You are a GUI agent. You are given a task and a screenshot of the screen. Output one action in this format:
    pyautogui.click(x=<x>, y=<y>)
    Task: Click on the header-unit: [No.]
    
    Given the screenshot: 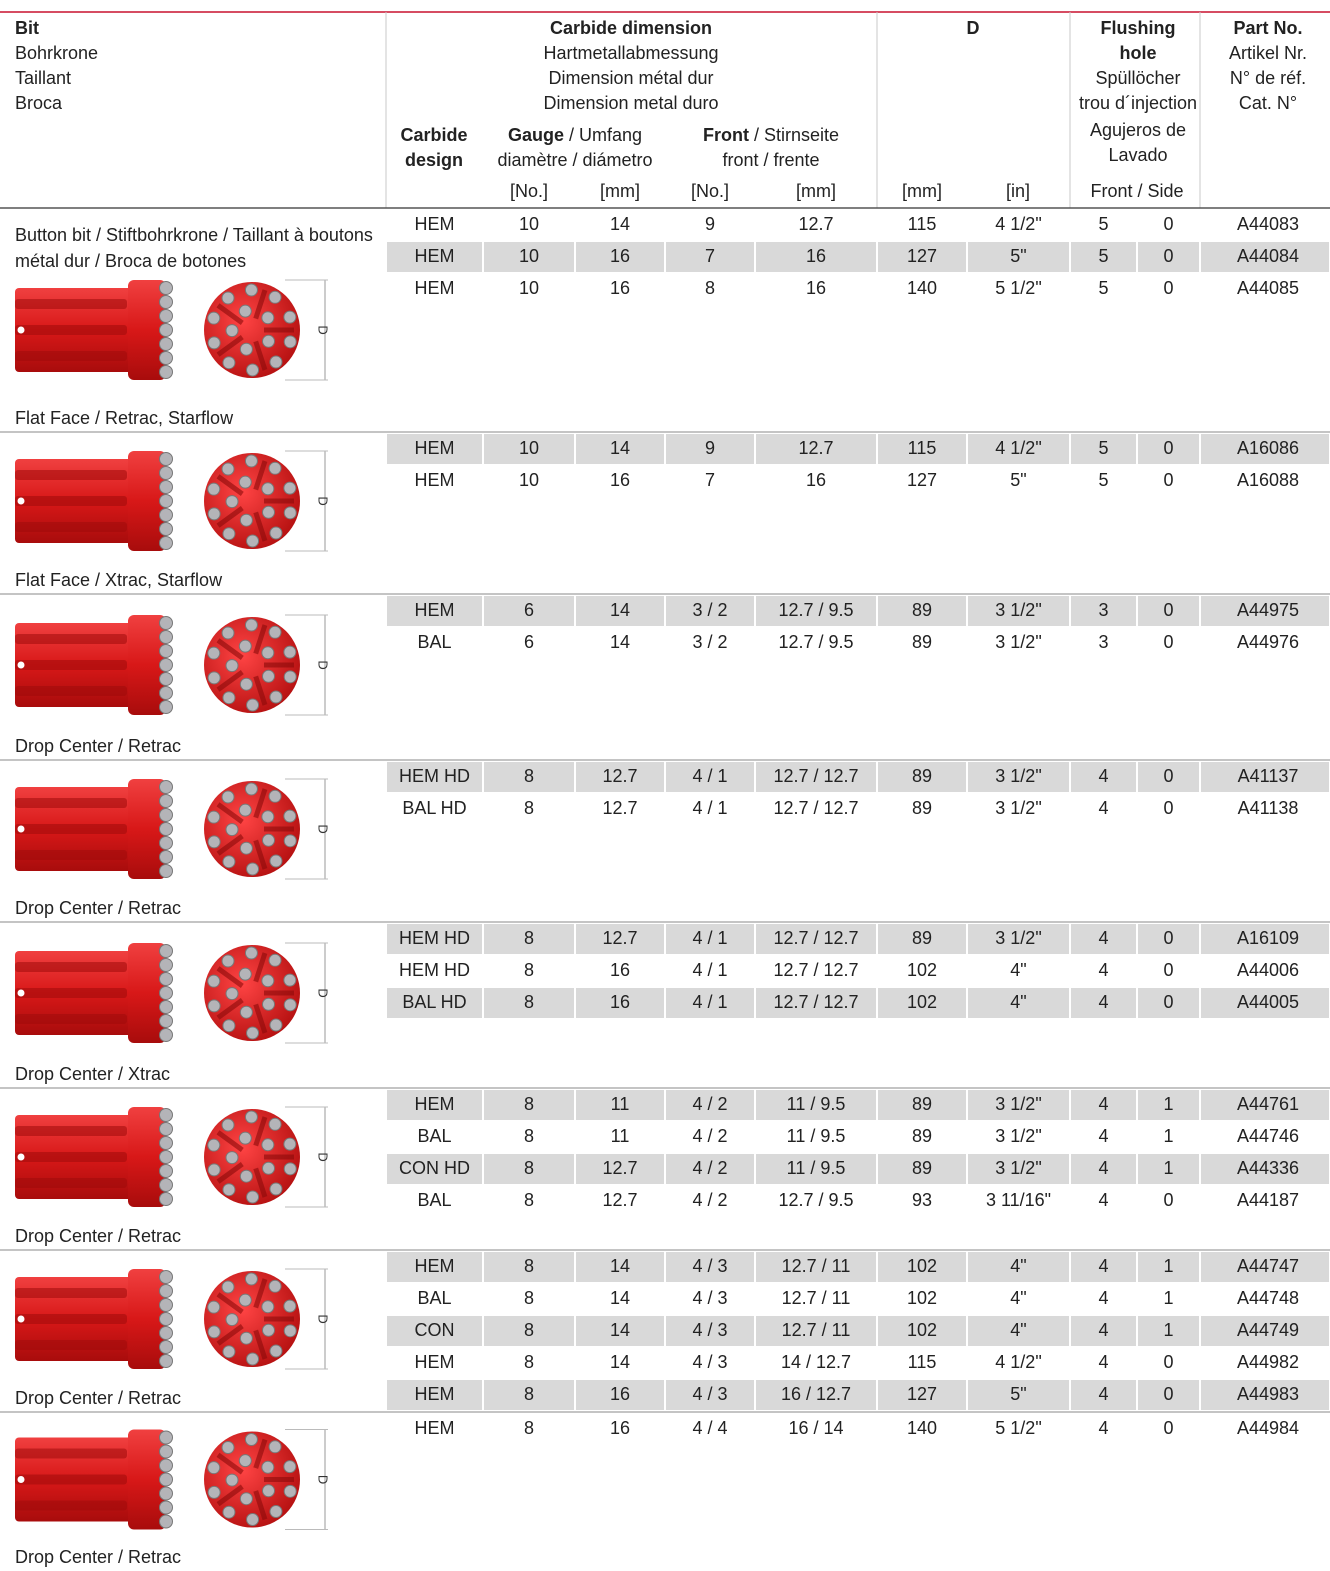 What is the action you would take?
    pyautogui.click(x=529, y=191)
    